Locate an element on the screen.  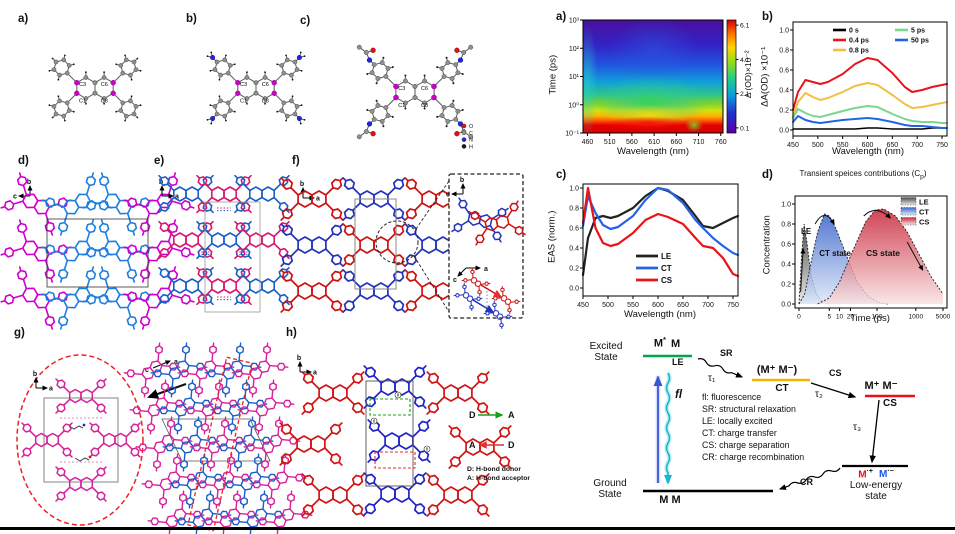
cr-label: CR is located at coordinates (806, 482).